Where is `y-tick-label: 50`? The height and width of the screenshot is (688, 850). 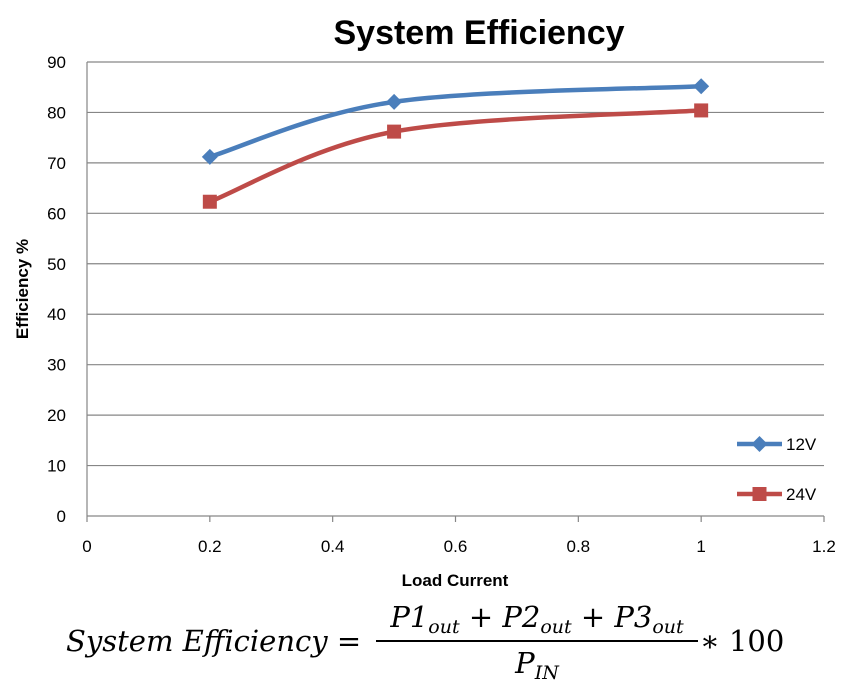 y-tick-label: 50 is located at coordinates (56, 264).